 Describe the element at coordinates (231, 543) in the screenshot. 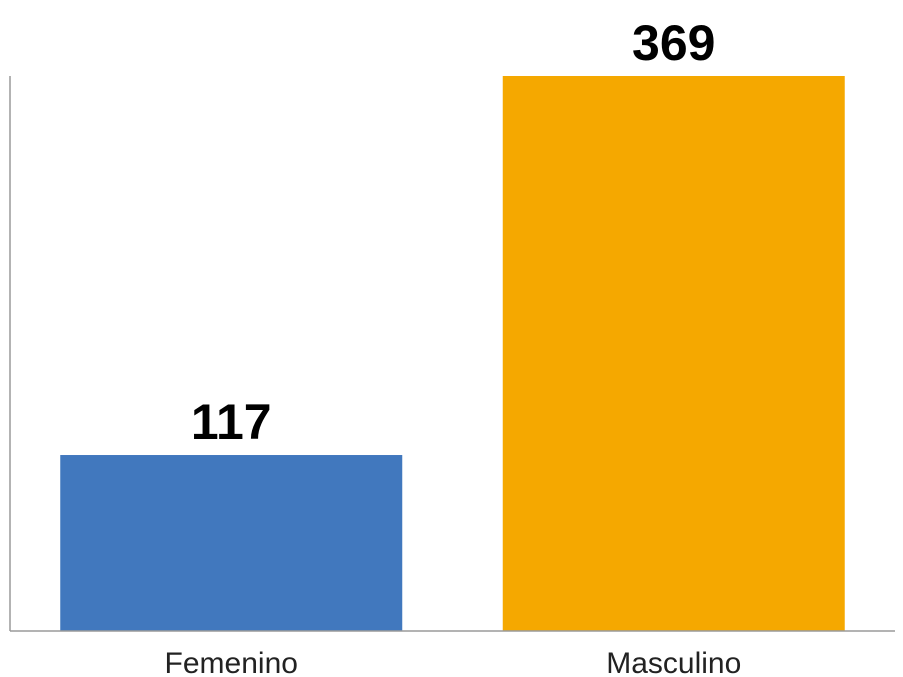

I see `bar-femenino` at that location.